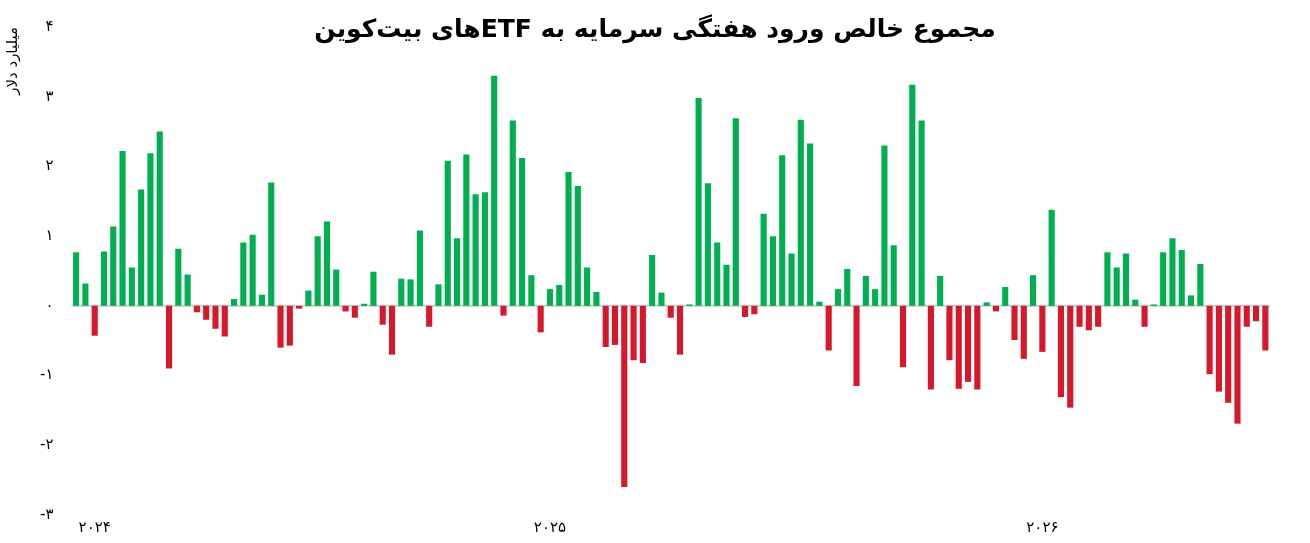 The image size is (1310, 543). I want to click on y-tick-label: ۳, so click(49, 95).